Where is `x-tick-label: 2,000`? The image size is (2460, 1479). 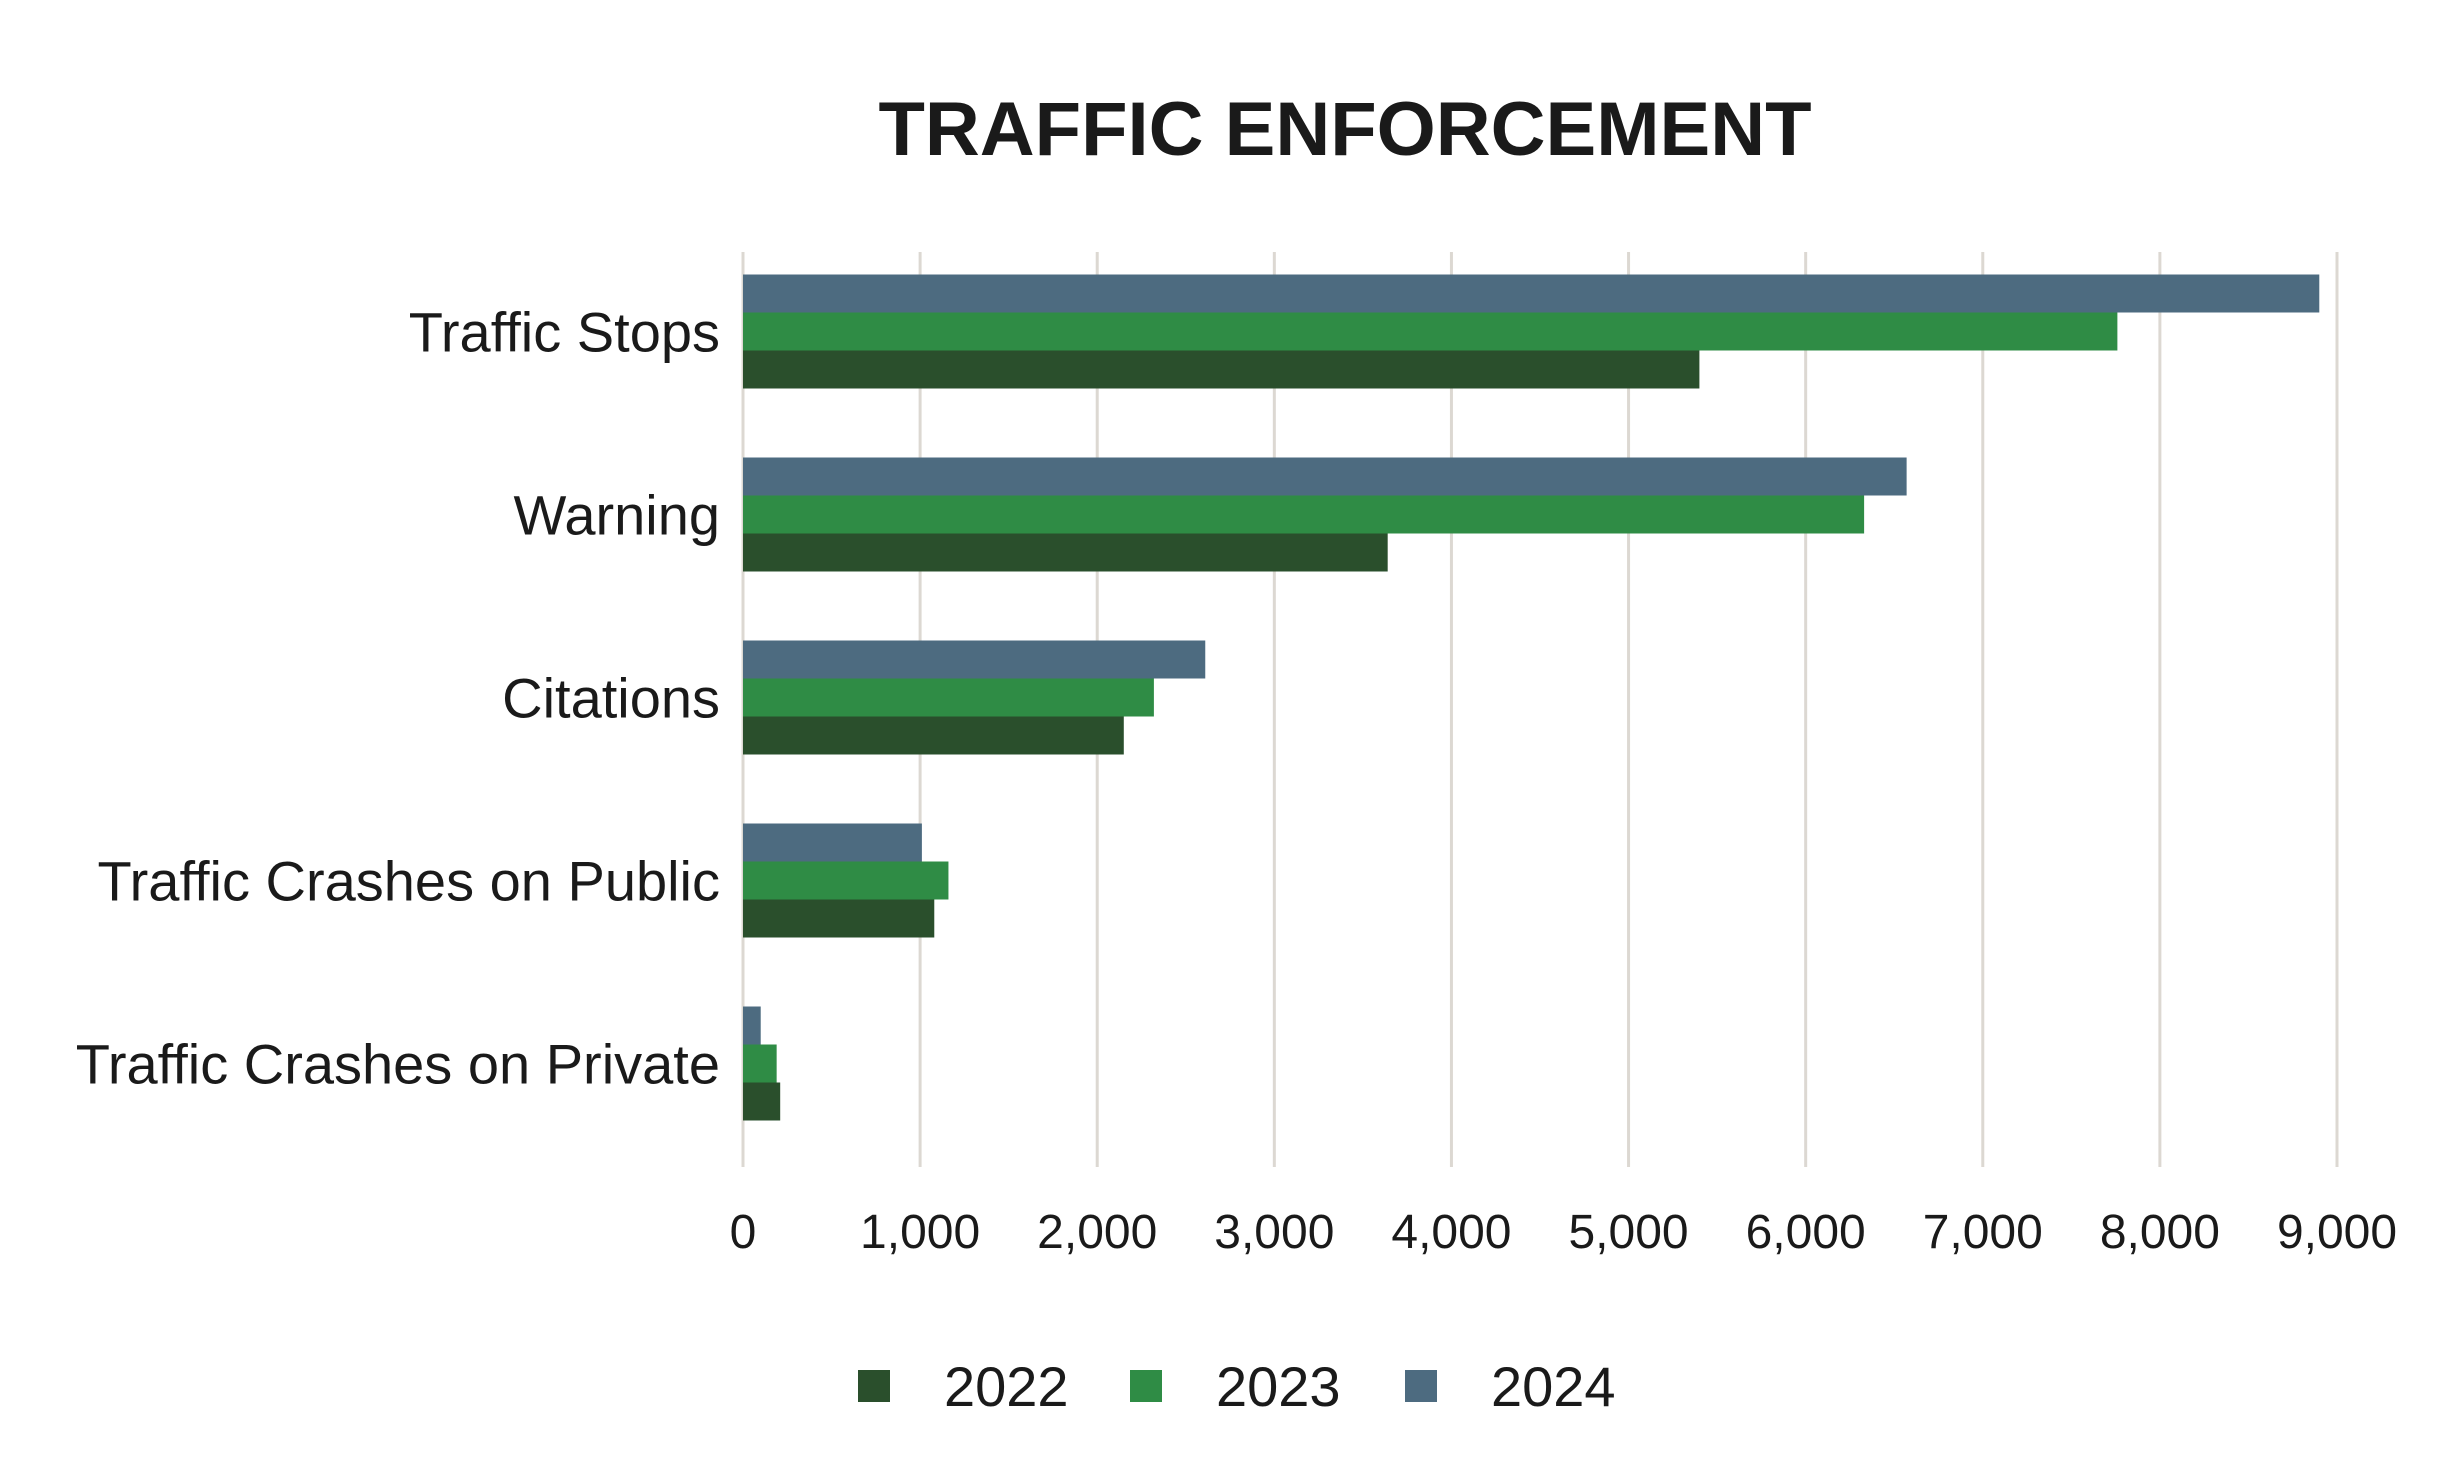
x-tick-label: 2,000 is located at coordinates (1097, 1232).